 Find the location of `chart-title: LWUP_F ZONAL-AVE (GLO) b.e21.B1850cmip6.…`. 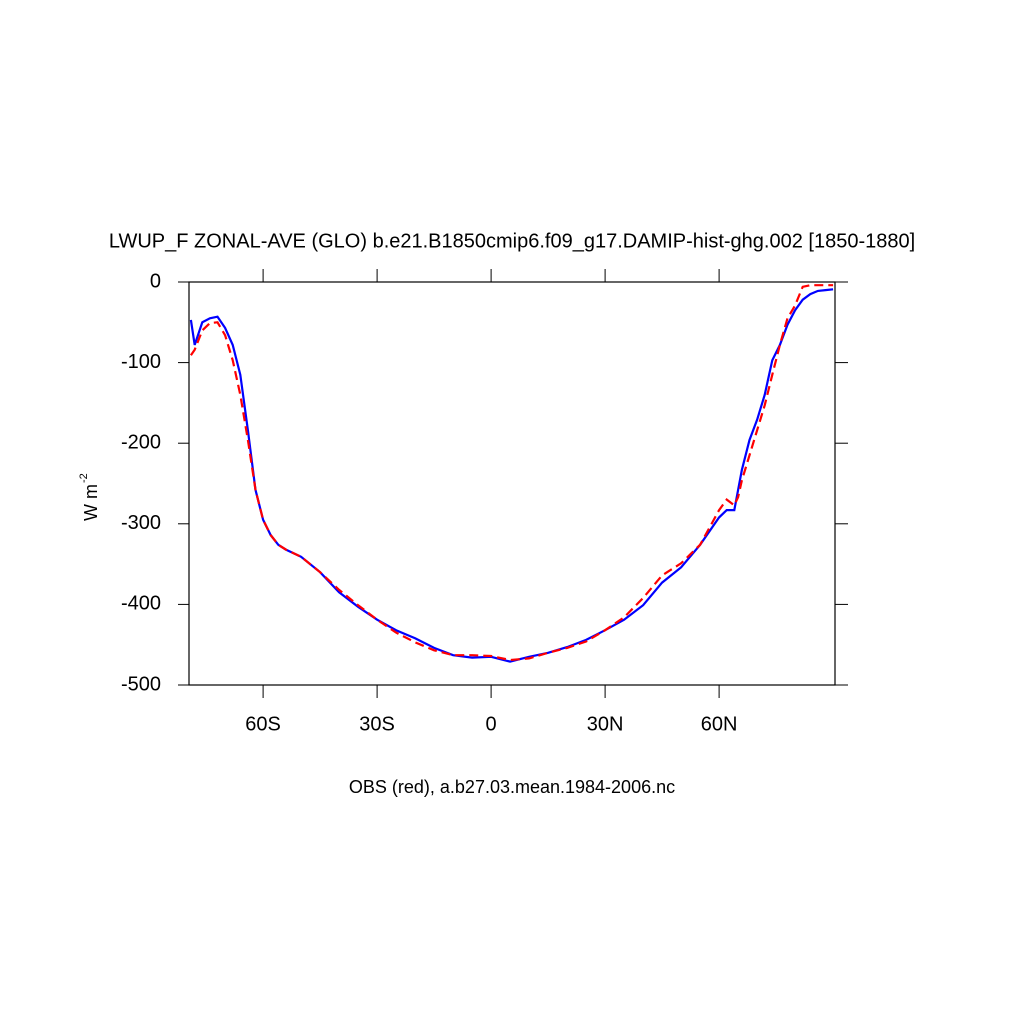

chart-title: LWUP_F ZONAL-AVE (GLO) b.e21.B1850cmip6.… is located at coordinates (512, 241).